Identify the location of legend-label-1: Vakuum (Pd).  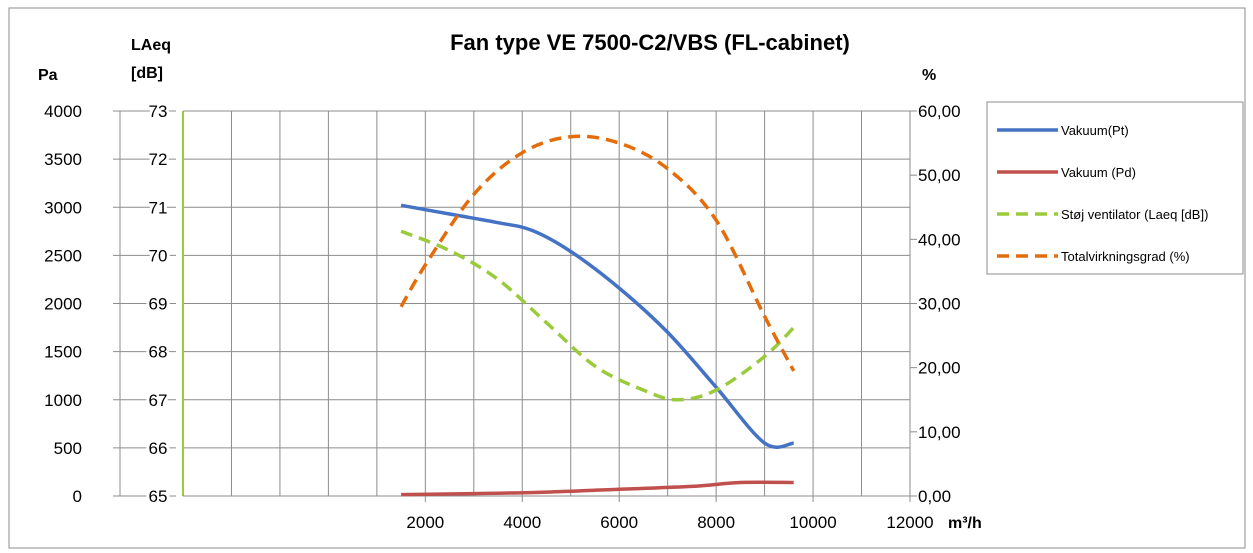
(1098, 172).